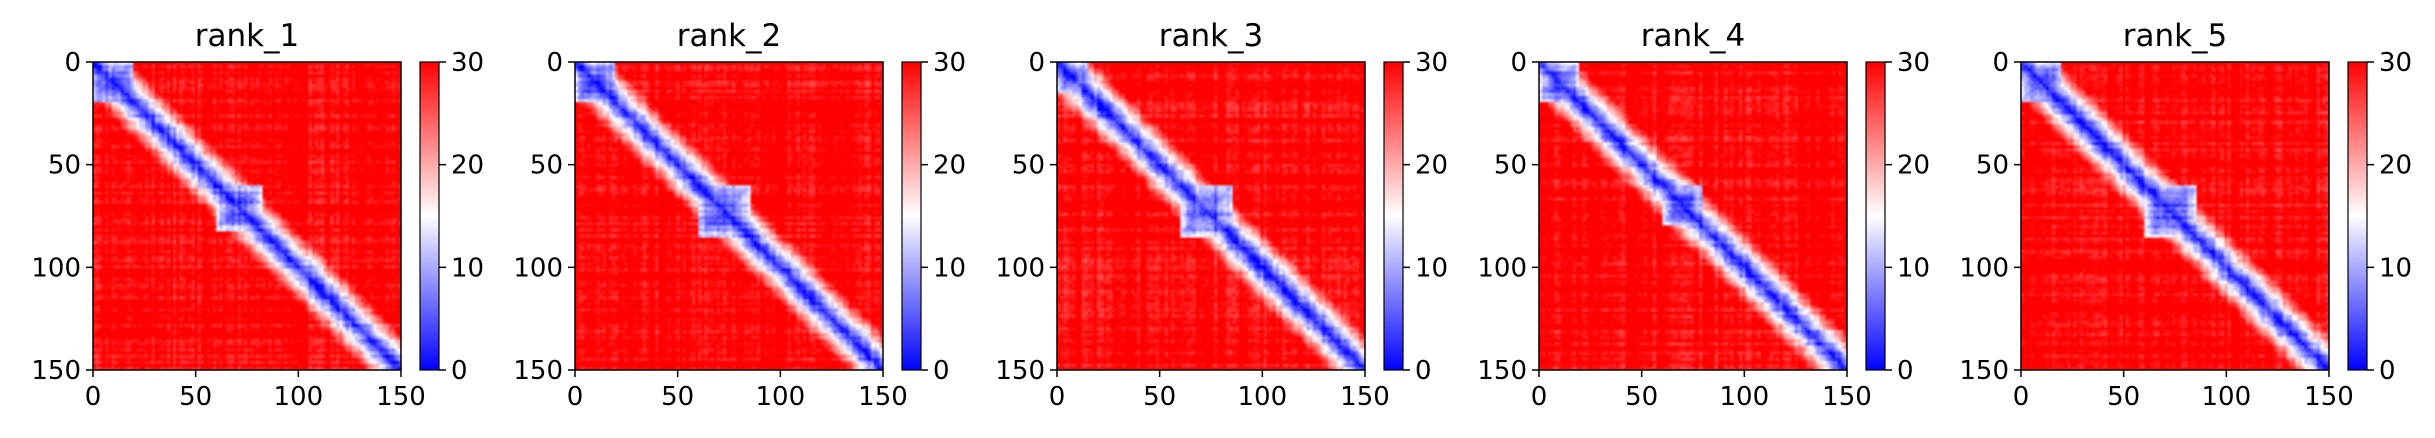  Describe the element at coordinates (1211, 36) in the screenshot. I see `panel-title: rank_3` at that location.